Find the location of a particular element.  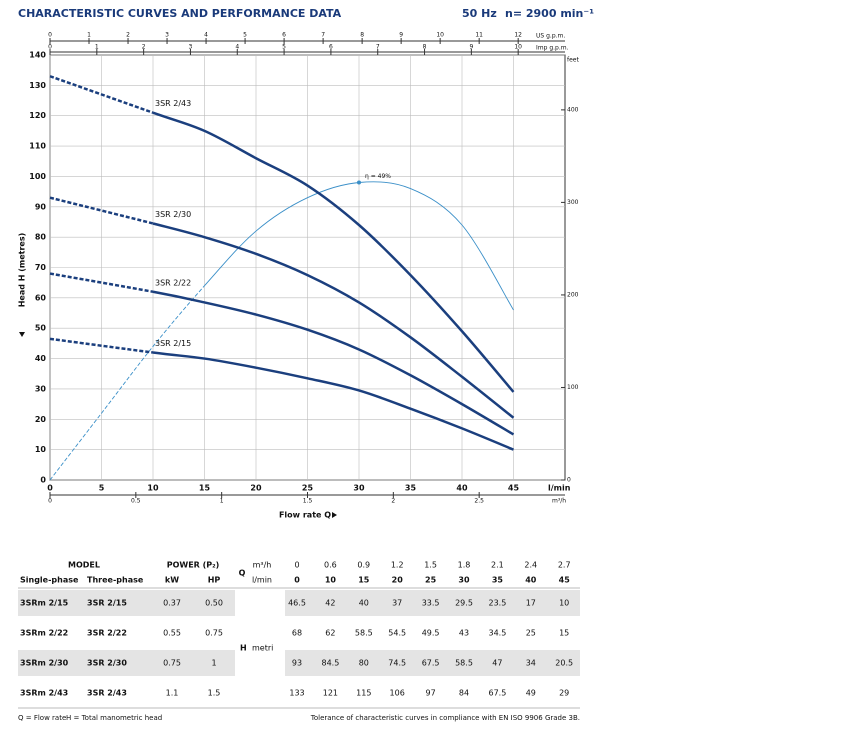

th: 20 is located at coordinates (398, 580).